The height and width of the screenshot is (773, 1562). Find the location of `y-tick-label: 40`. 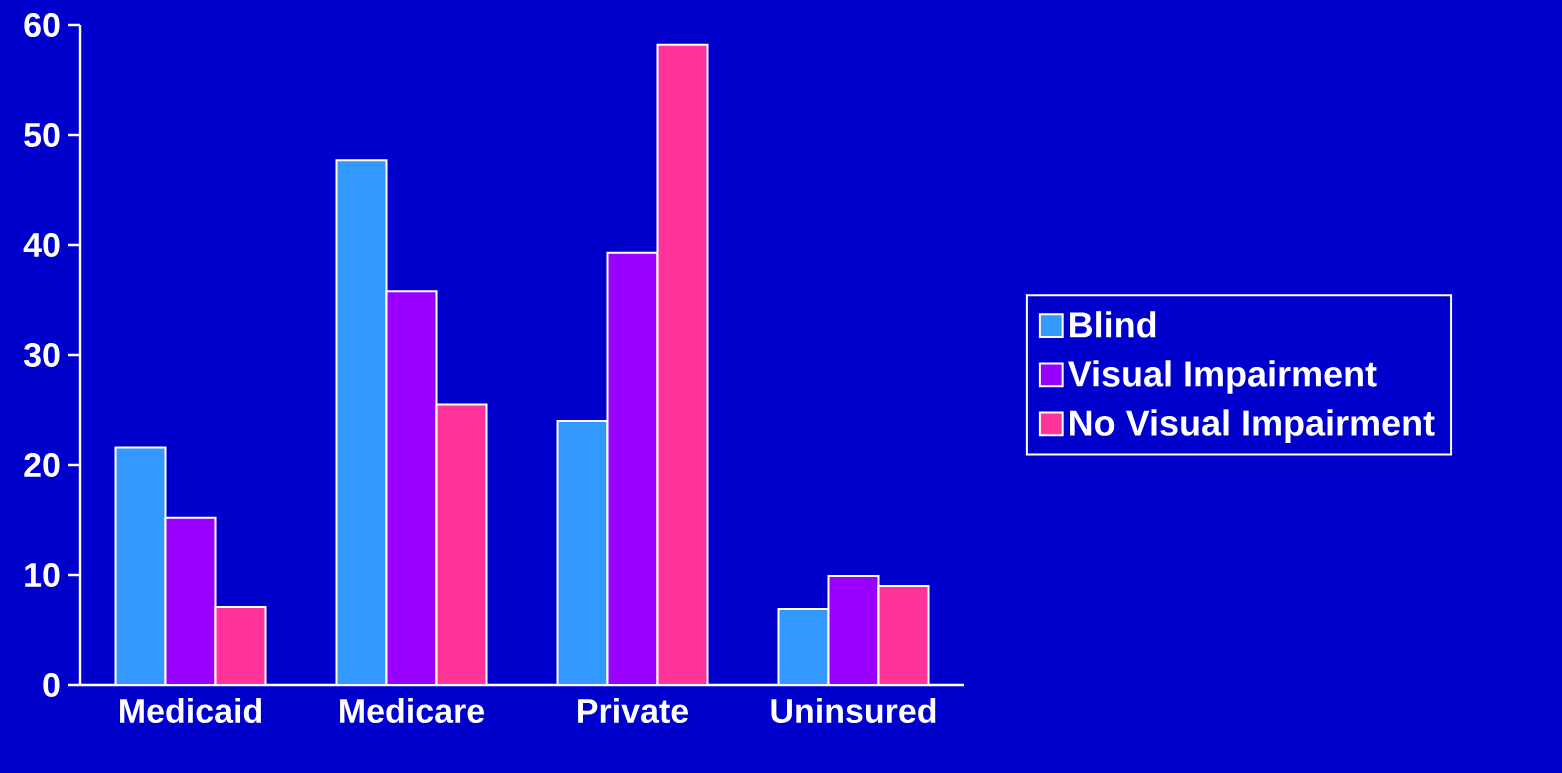

y-tick-label: 40 is located at coordinates (41, 245).